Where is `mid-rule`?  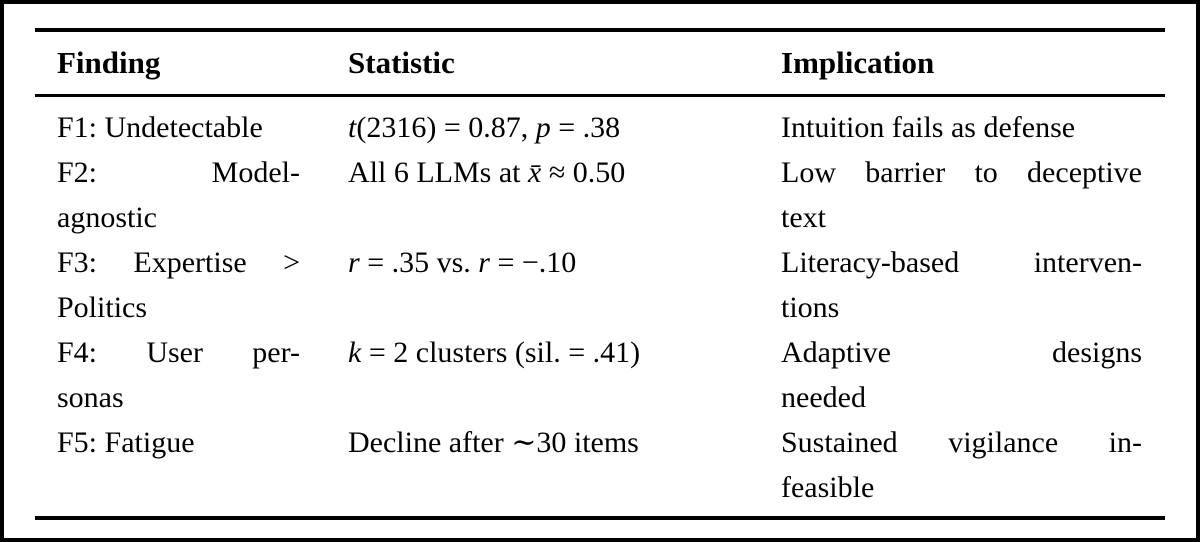 mid-rule is located at coordinates (600, 95).